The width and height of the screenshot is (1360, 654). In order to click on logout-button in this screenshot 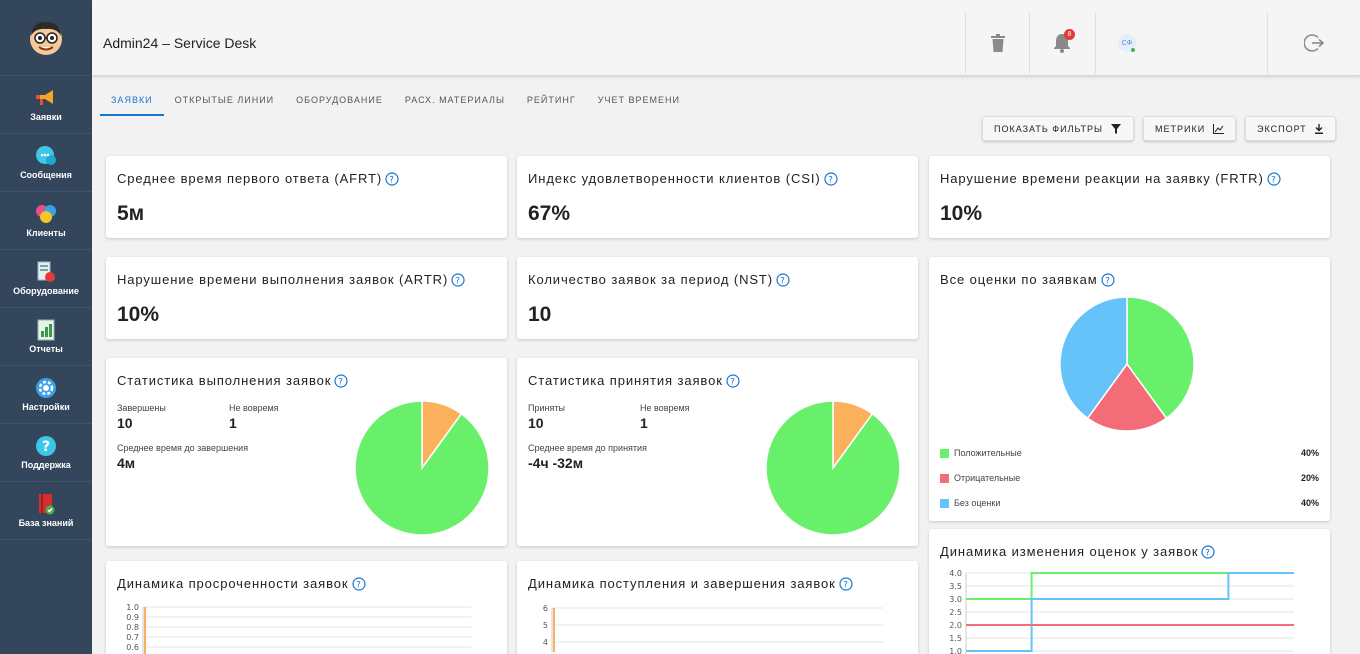, I will do `click(1313, 43)`.